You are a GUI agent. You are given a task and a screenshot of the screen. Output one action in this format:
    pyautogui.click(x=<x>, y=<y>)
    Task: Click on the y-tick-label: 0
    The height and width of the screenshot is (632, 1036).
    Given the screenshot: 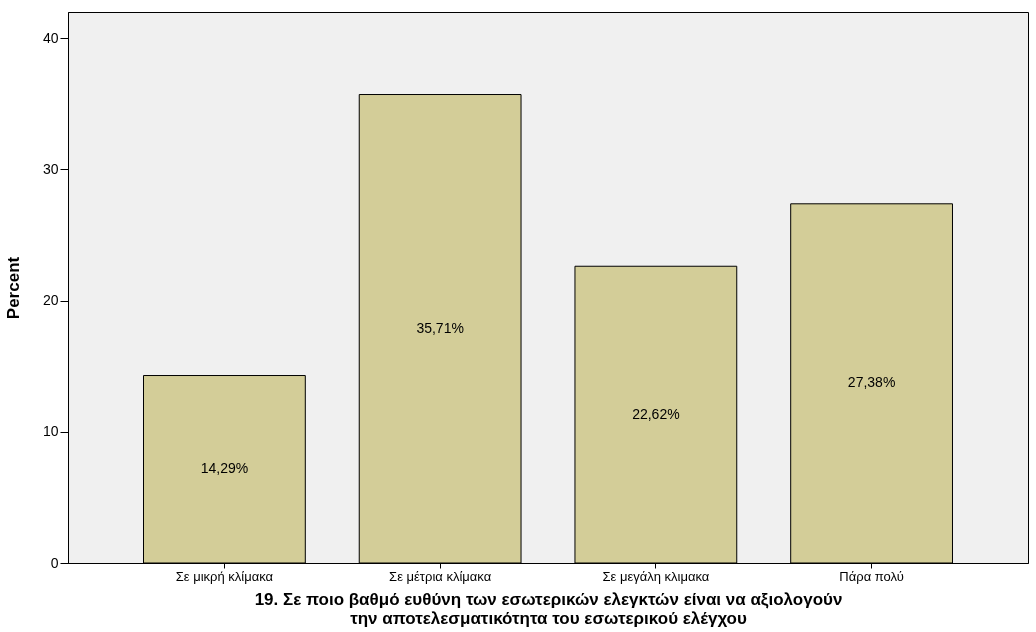 What is the action you would take?
    pyautogui.click(x=54, y=562)
    